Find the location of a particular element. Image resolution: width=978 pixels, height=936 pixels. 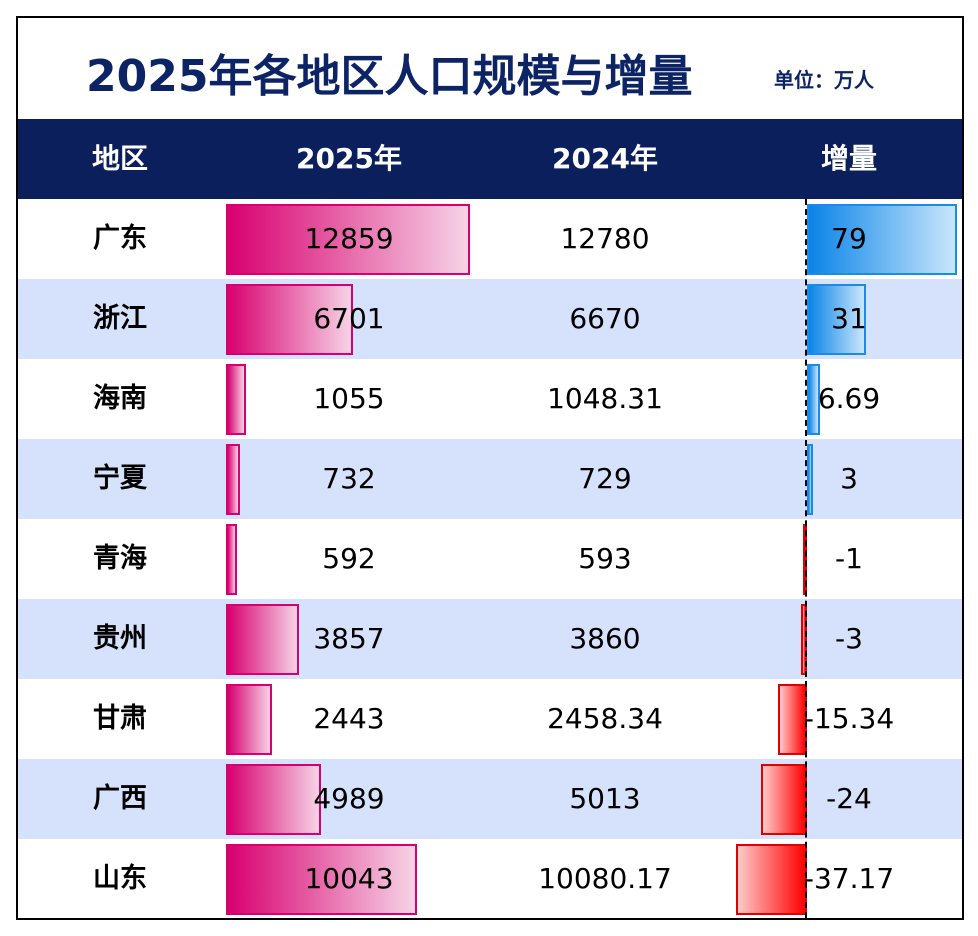

region-cell: 贵州 is located at coordinates (120, 638).